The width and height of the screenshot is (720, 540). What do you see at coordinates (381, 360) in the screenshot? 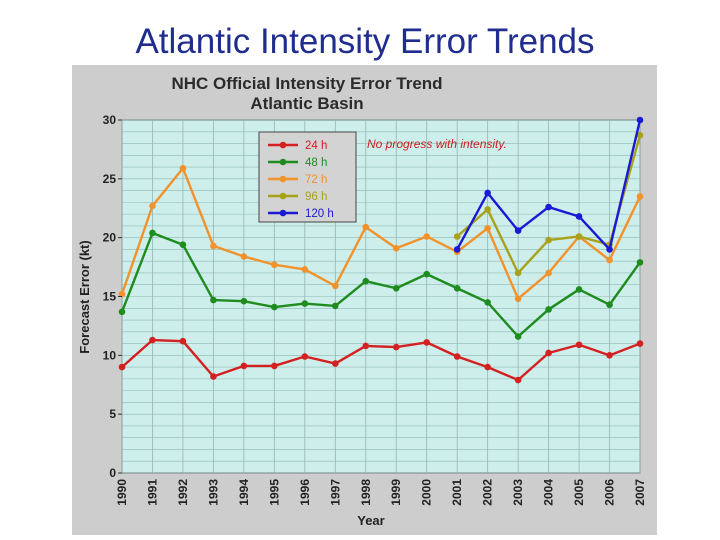
I see `series-line` at bounding box center [381, 360].